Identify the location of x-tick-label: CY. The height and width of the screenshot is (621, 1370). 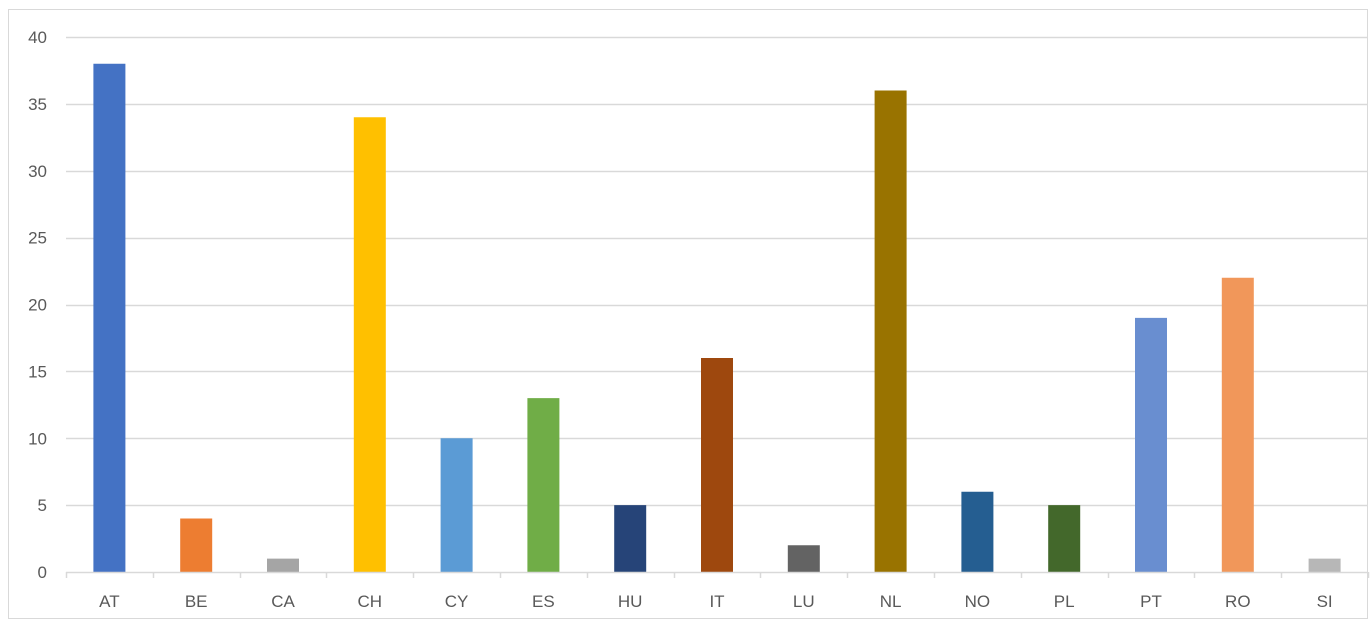
(457, 601).